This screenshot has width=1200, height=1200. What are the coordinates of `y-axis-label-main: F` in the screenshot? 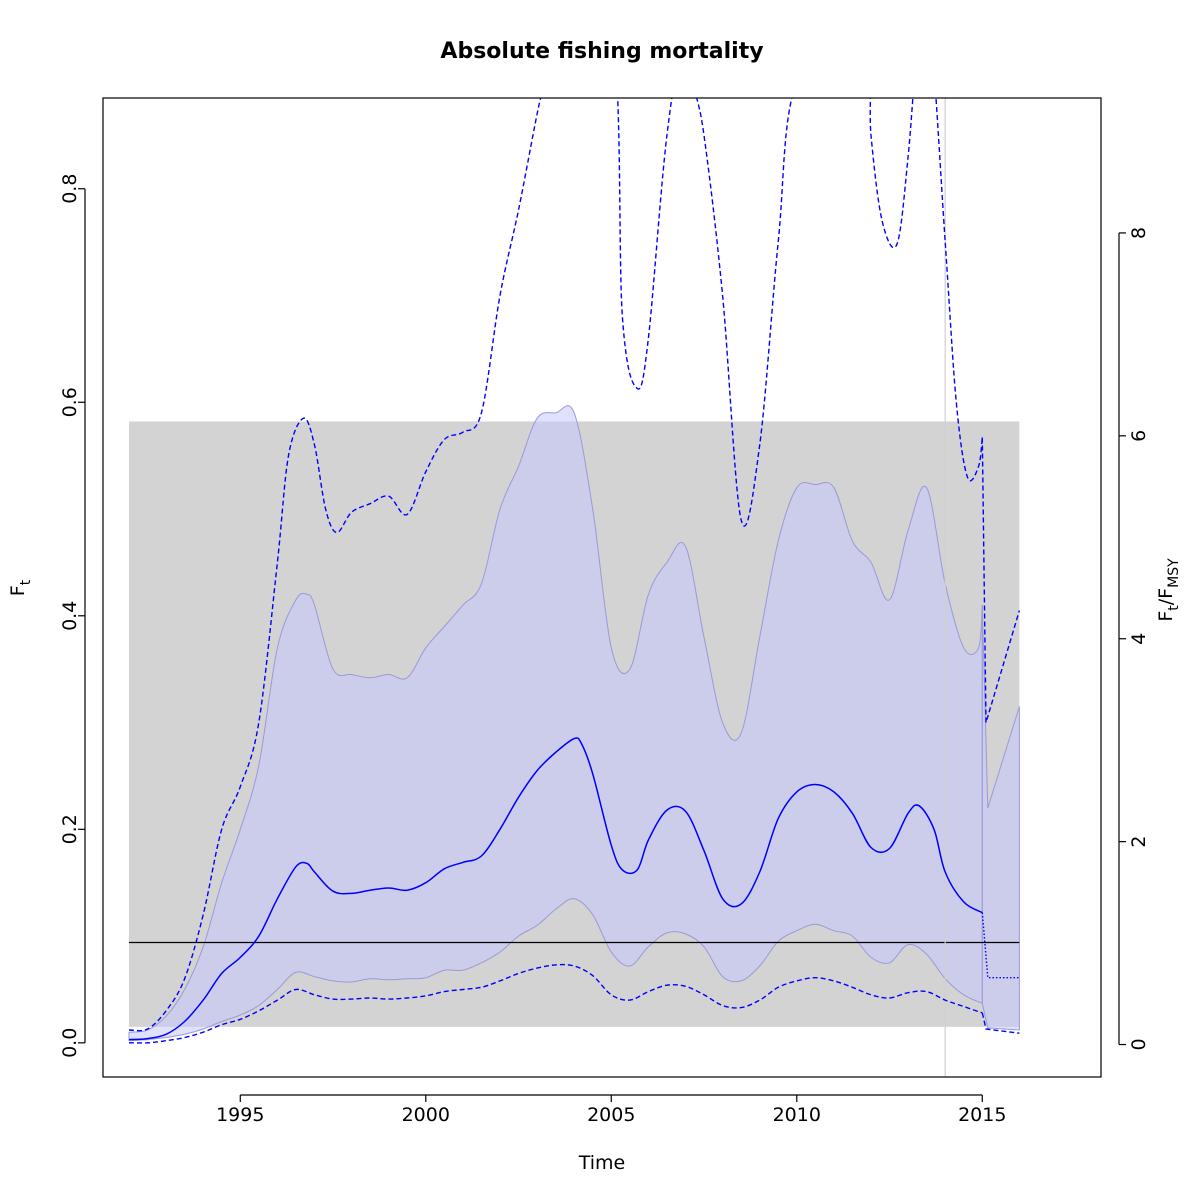 It's located at (18, 590).